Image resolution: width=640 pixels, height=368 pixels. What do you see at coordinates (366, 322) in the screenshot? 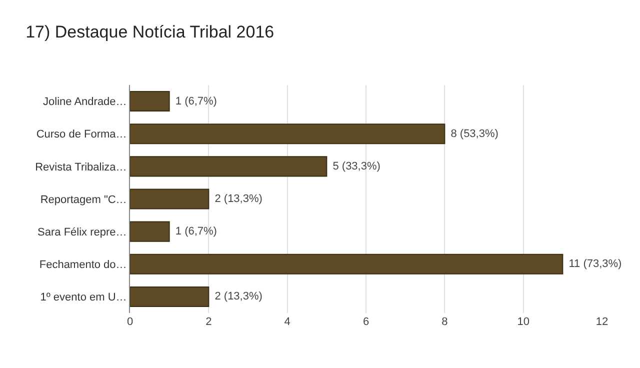
I see `x-tick-label: 6` at bounding box center [366, 322].